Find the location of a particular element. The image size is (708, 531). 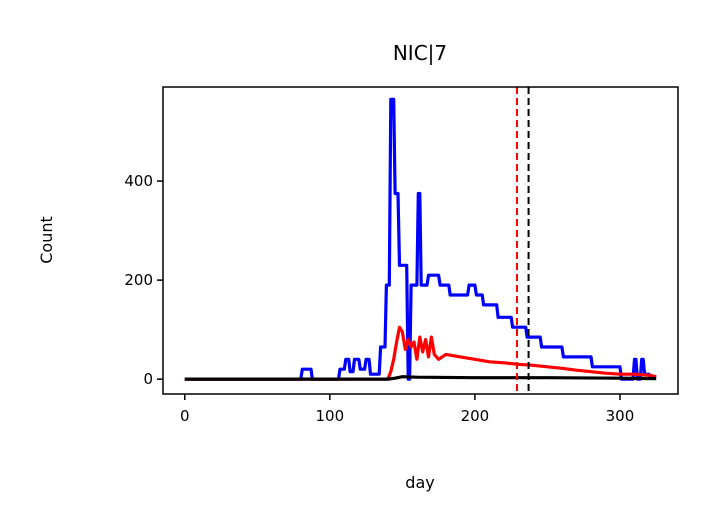

x-tick-label: 300 is located at coordinates (620, 416).